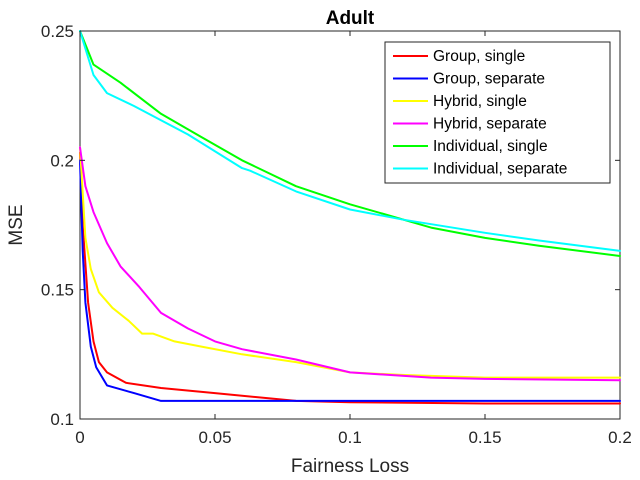  Describe the element at coordinates (214, 437) in the screenshot. I see `x-tick-label: 0.05` at that location.